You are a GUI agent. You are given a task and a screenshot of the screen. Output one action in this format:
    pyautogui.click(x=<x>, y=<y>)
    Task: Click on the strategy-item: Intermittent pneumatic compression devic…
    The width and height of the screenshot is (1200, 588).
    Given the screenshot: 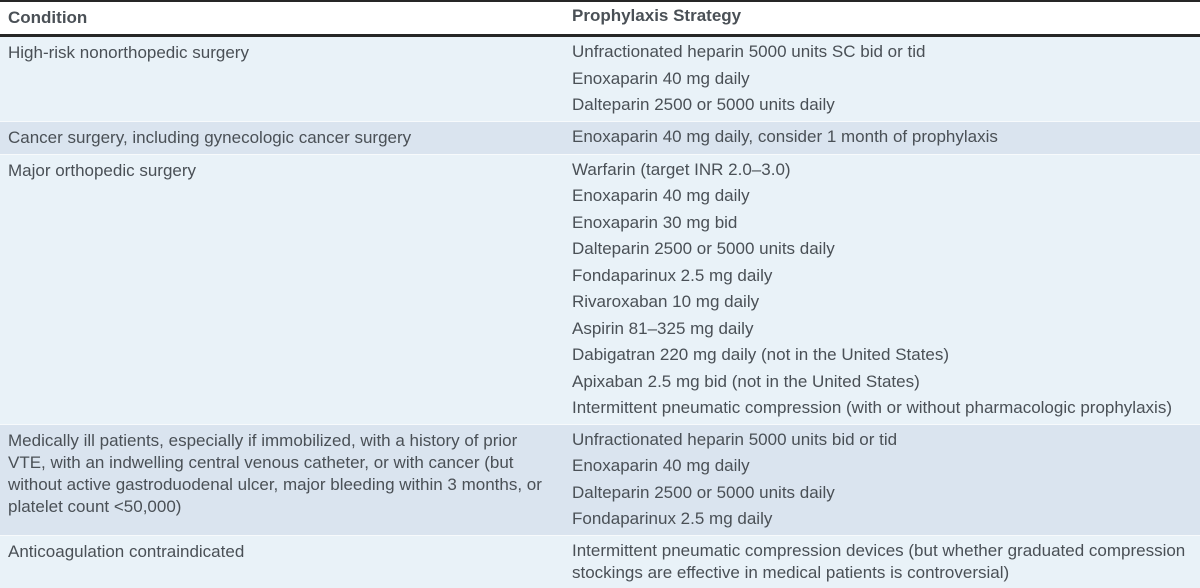 What is the action you would take?
    pyautogui.click(x=882, y=562)
    